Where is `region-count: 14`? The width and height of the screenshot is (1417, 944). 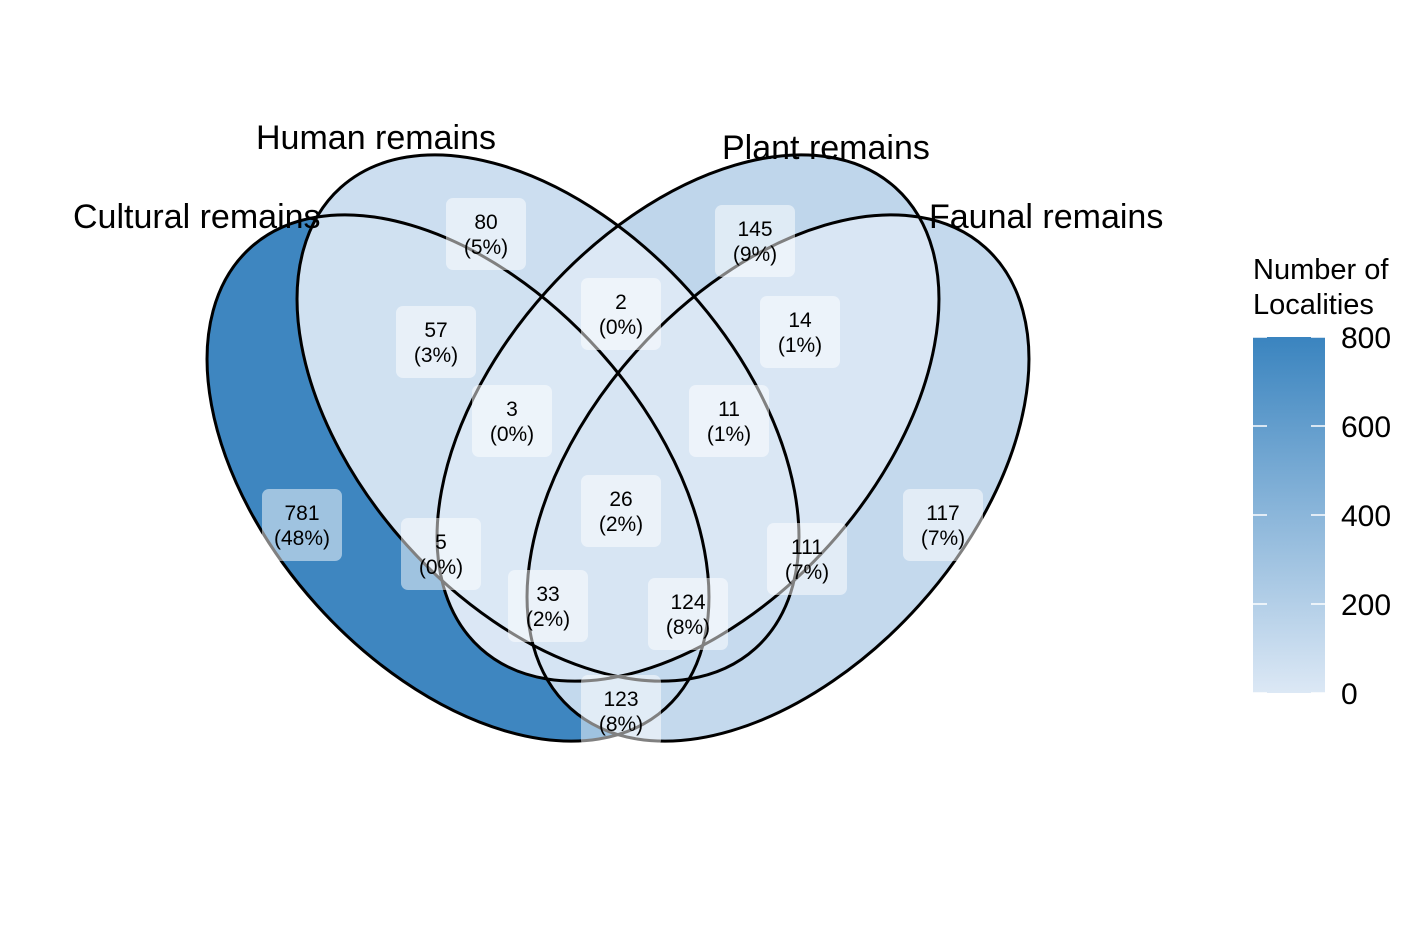
region-count: 14 is located at coordinates (800, 320).